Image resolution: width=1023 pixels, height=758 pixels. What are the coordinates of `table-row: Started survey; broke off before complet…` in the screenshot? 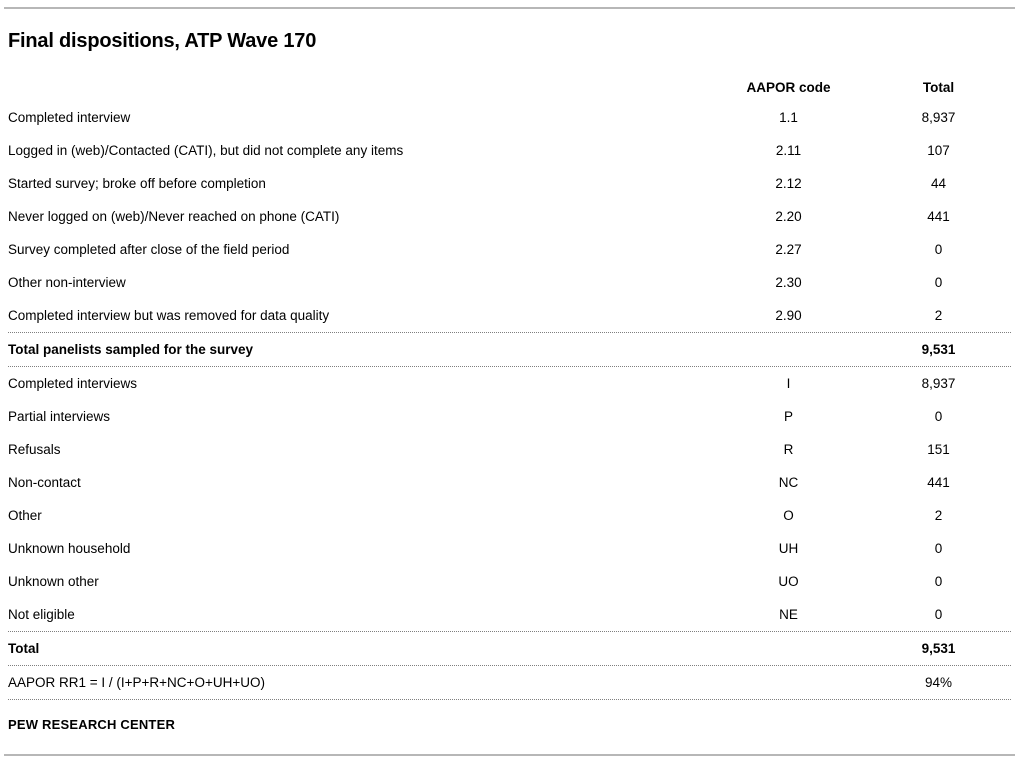 It's located at (509, 183).